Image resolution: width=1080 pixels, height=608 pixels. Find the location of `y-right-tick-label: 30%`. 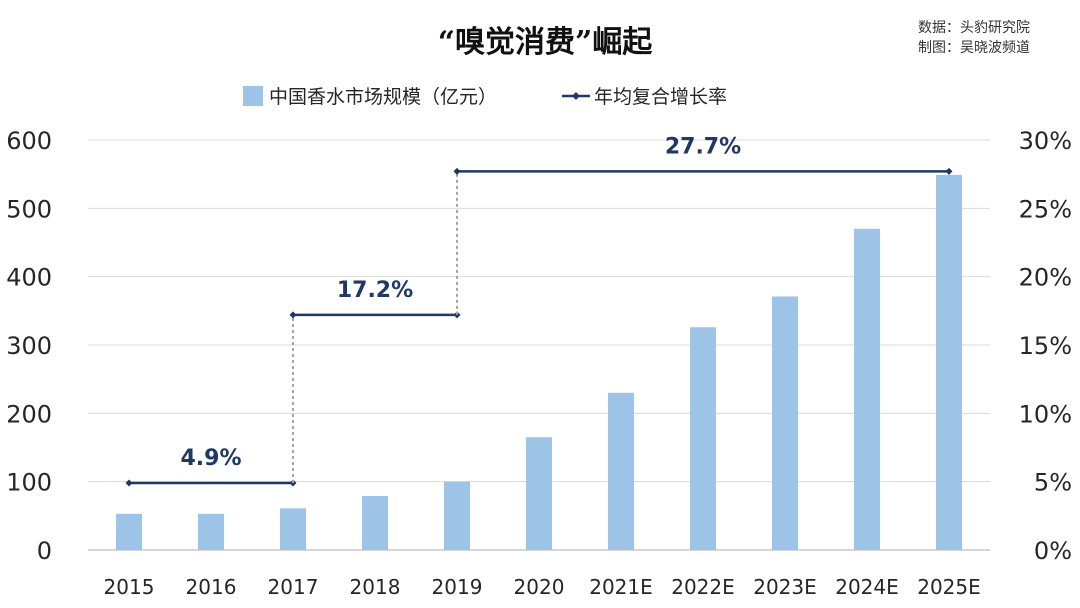

y-right-tick-label: 30% is located at coordinates (1045, 141).